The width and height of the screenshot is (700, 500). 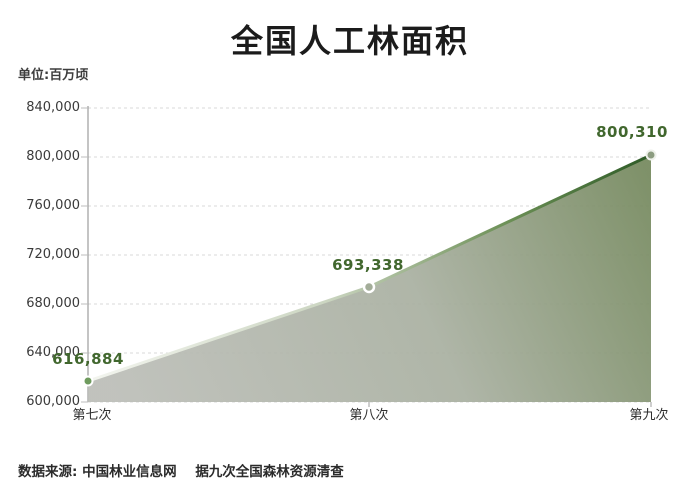 What do you see at coordinates (53, 401) in the screenshot?
I see `y-tick-label: 600,000` at bounding box center [53, 401].